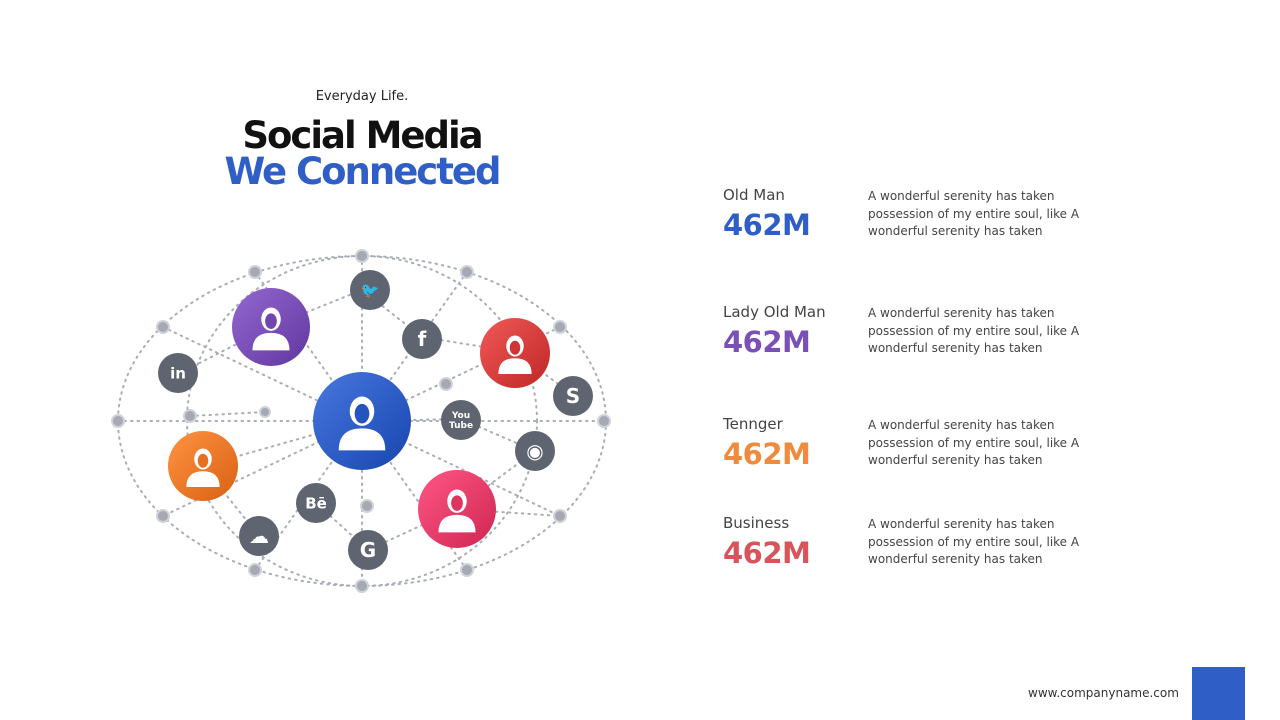 This screenshot has width=1280, height=720. What do you see at coordinates (362, 423) in the screenshot?
I see `bald-man-icon` at bounding box center [362, 423].